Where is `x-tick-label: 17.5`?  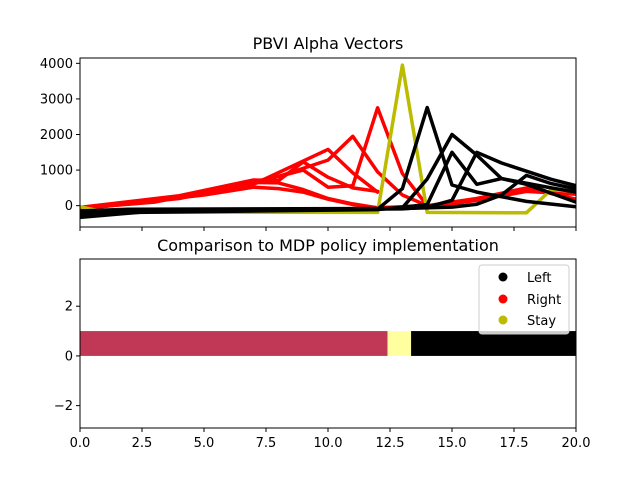 x-tick-label: 17.5 is located at coordinates (514, 443).